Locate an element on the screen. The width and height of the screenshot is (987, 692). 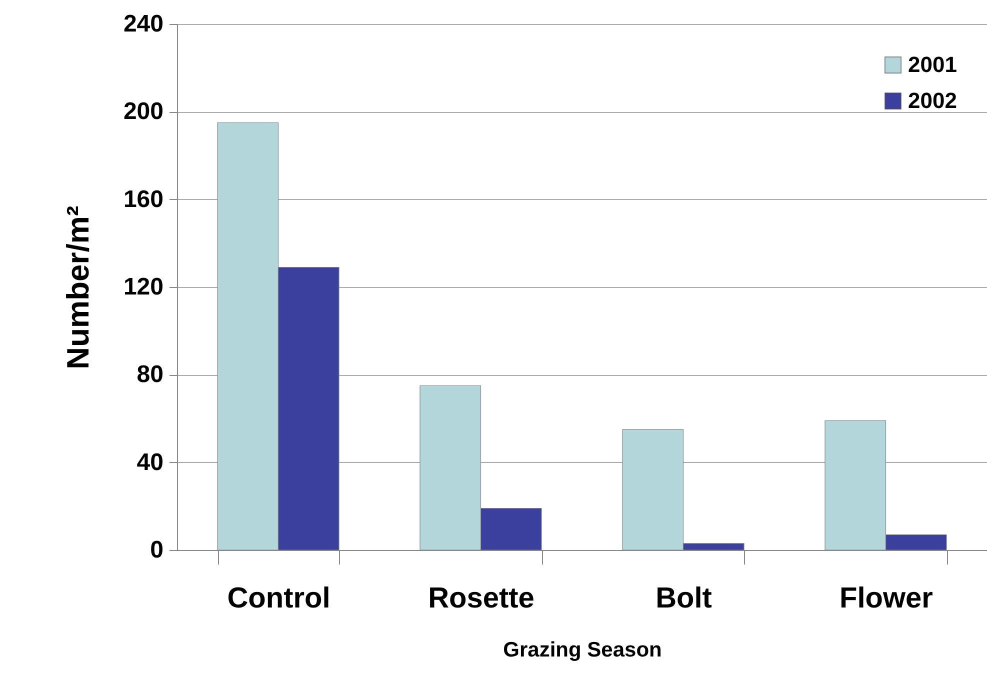
legend-label: 2002 is located at coordinates (932, 100).